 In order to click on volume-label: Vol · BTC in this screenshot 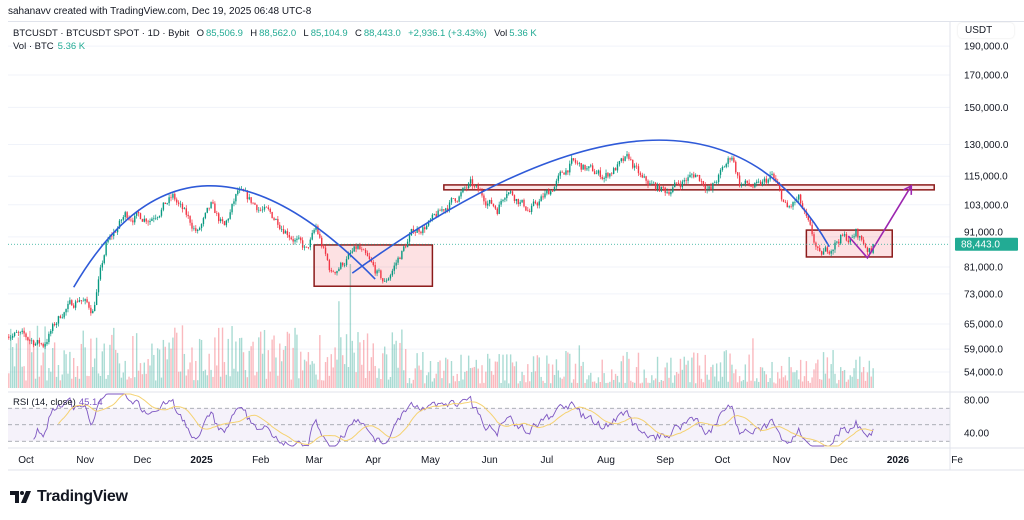, I will do `click(33, 46)`.